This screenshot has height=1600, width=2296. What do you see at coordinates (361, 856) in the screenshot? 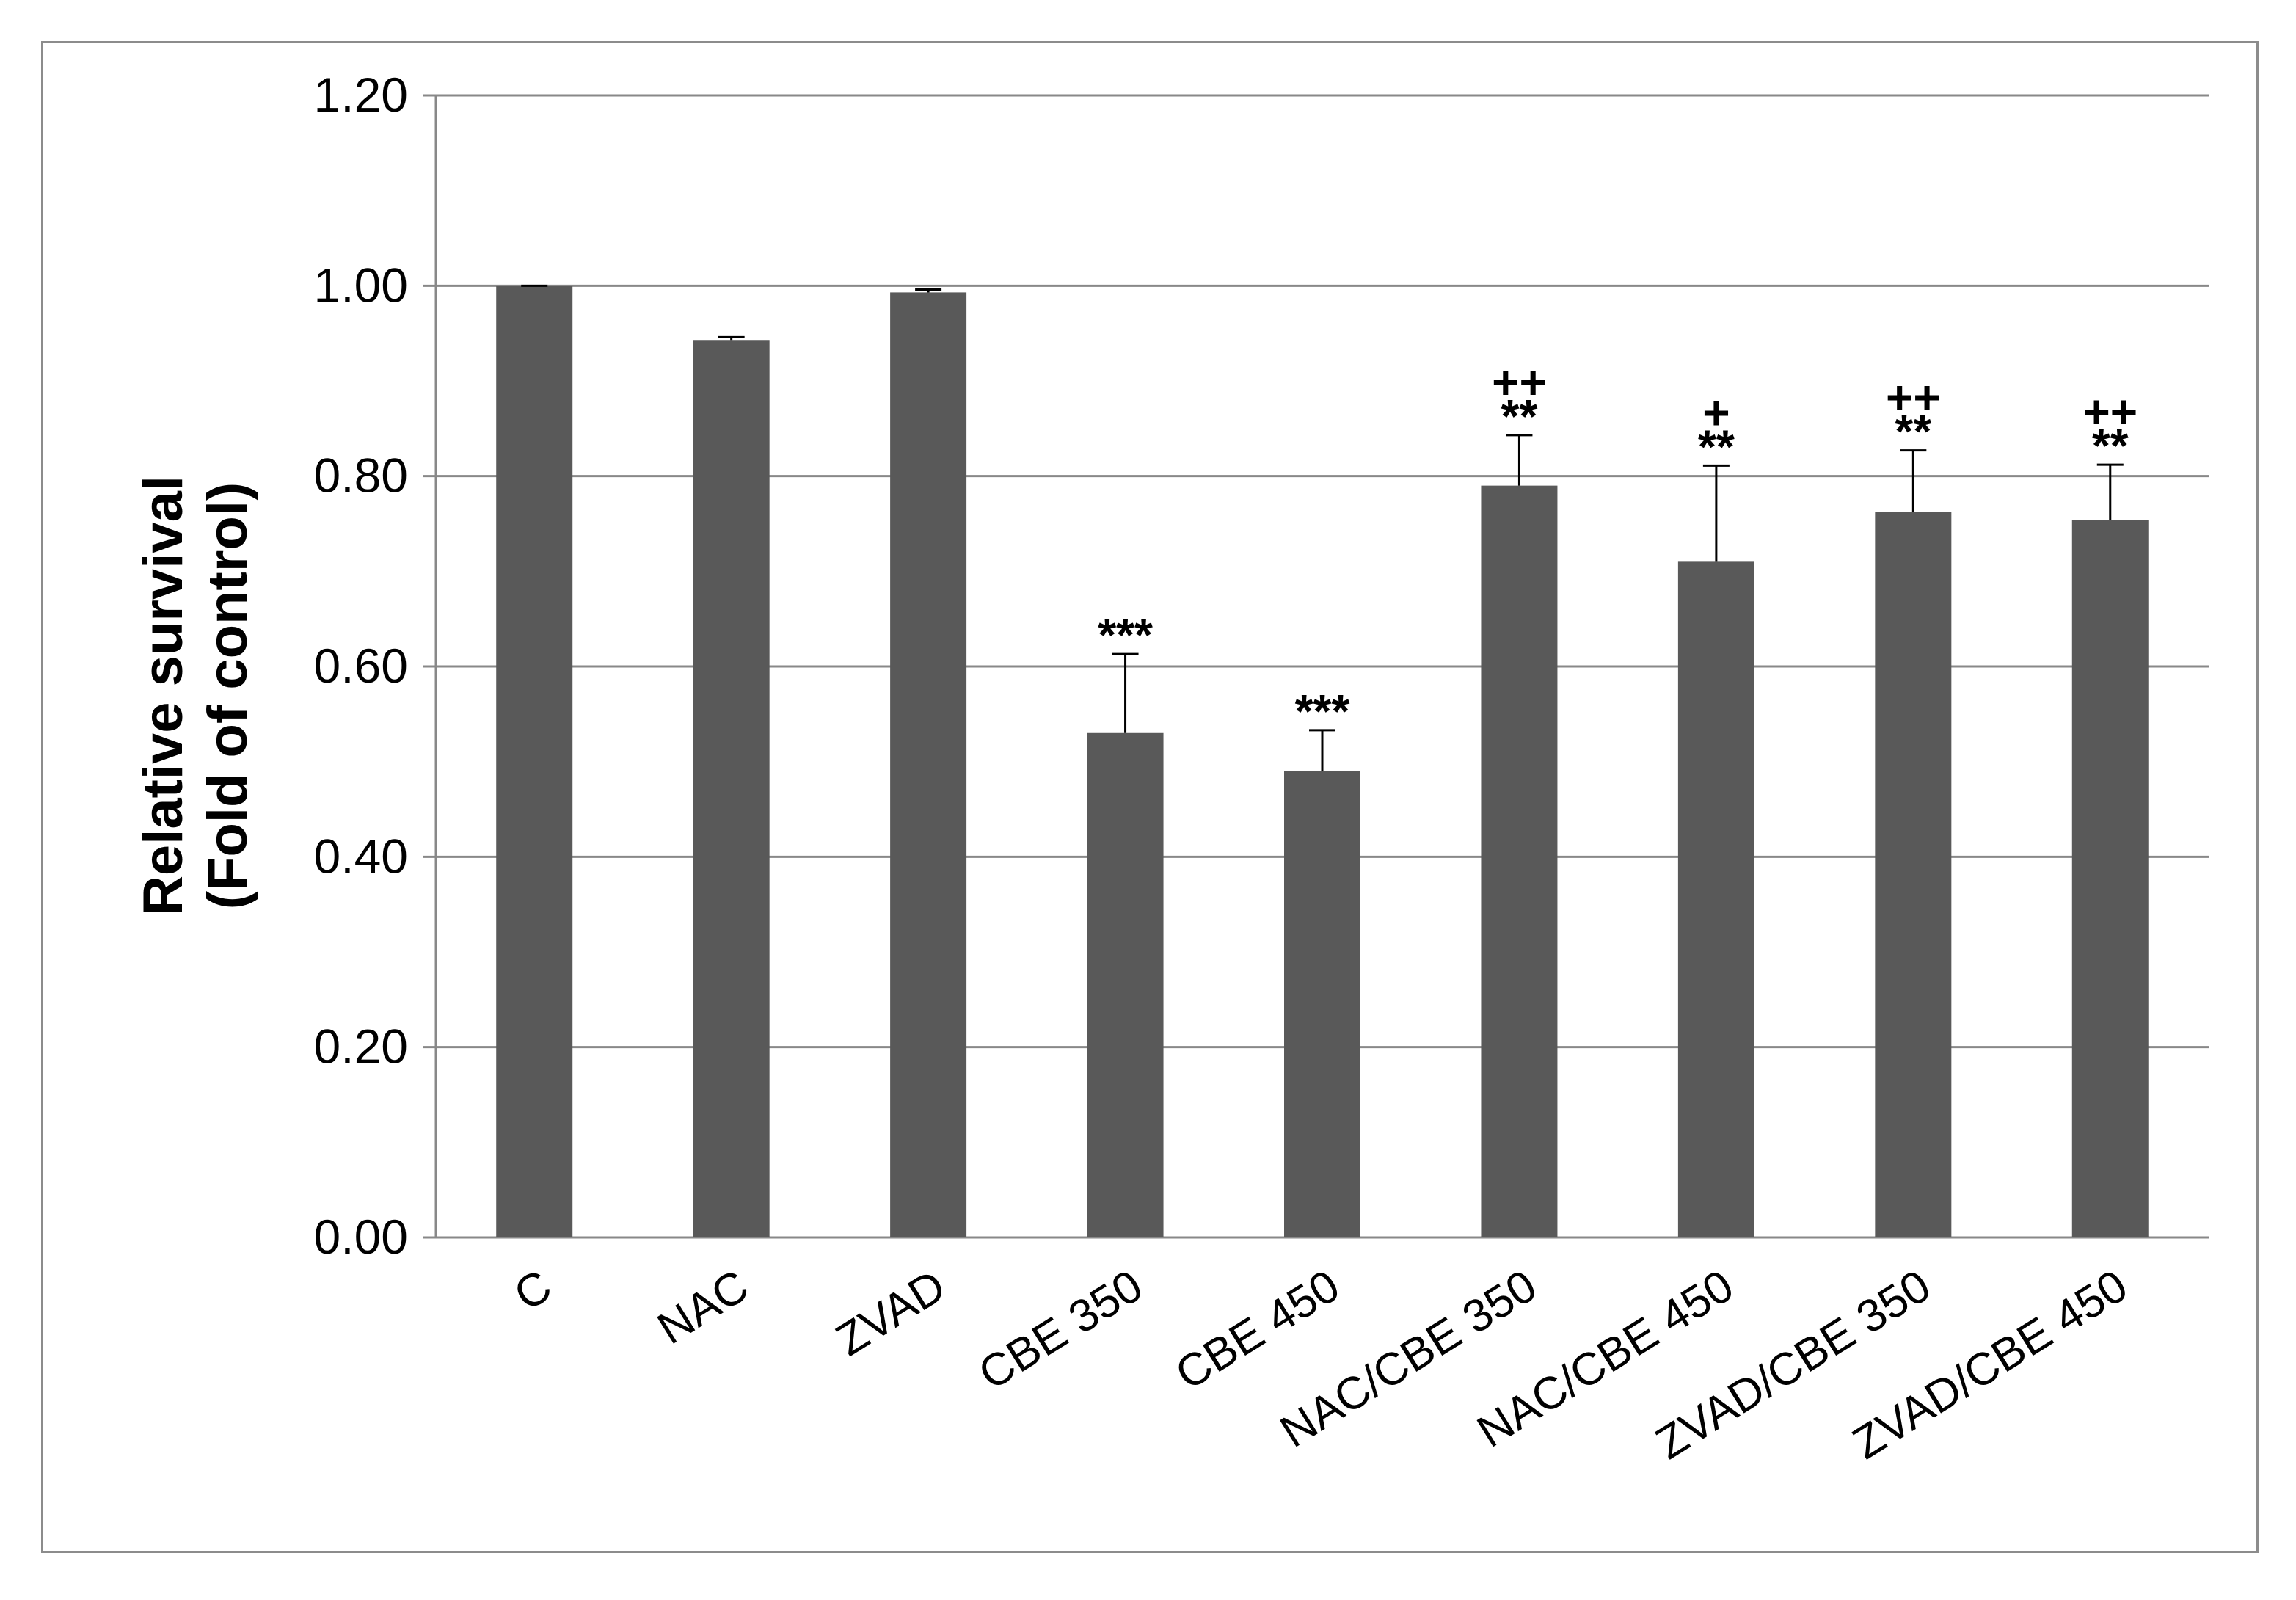
I see `y-tick-label: 0.40` at bounding box center [361, 856].